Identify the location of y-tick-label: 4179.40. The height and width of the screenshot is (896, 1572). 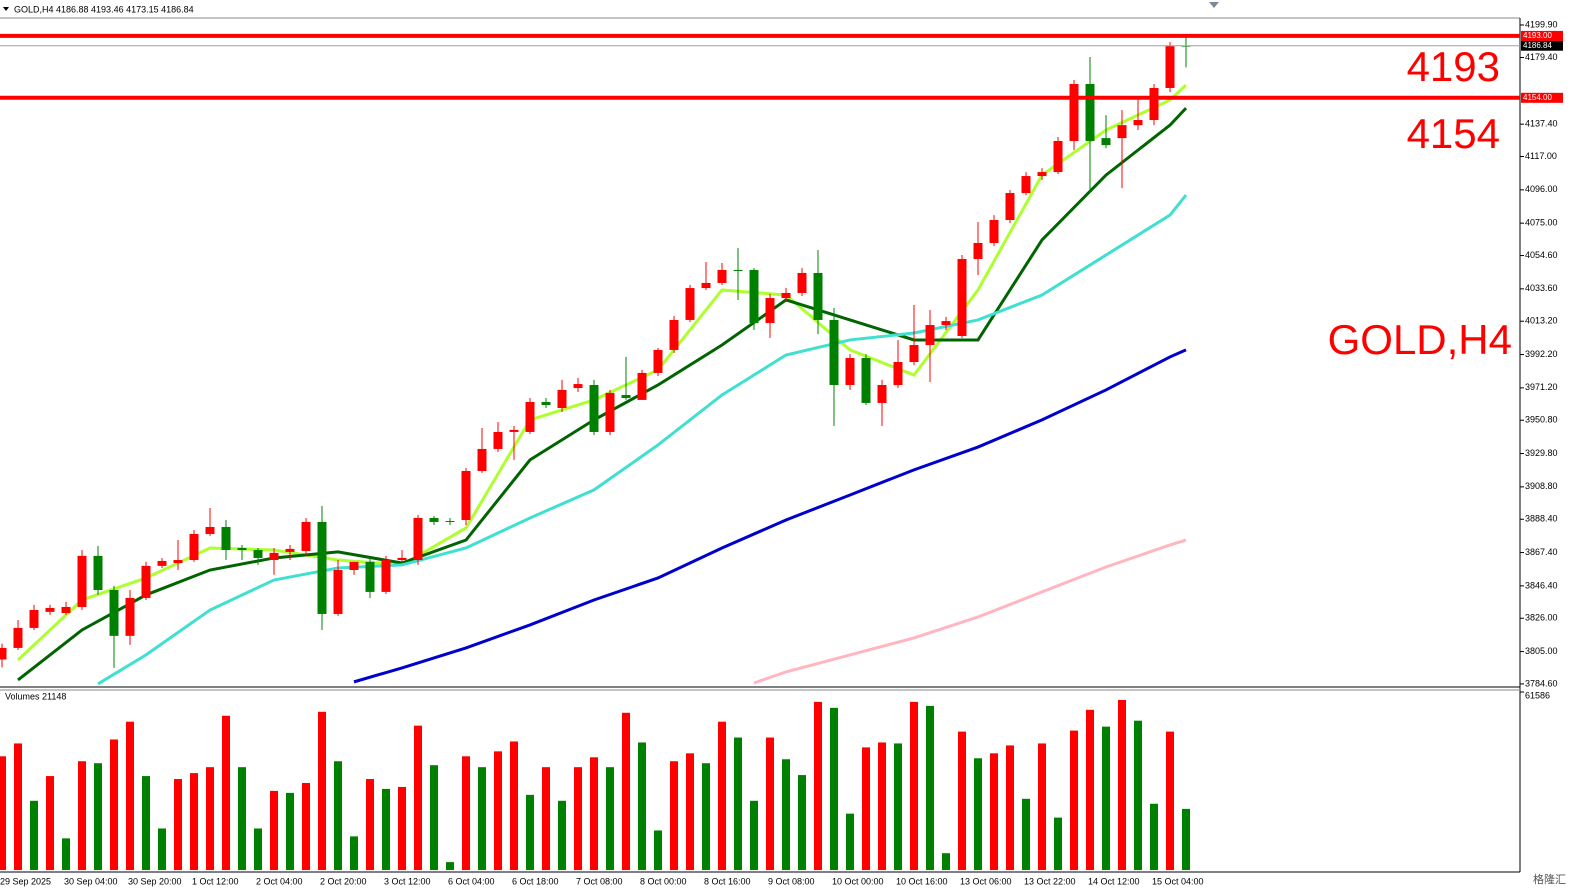
(1541, 57).